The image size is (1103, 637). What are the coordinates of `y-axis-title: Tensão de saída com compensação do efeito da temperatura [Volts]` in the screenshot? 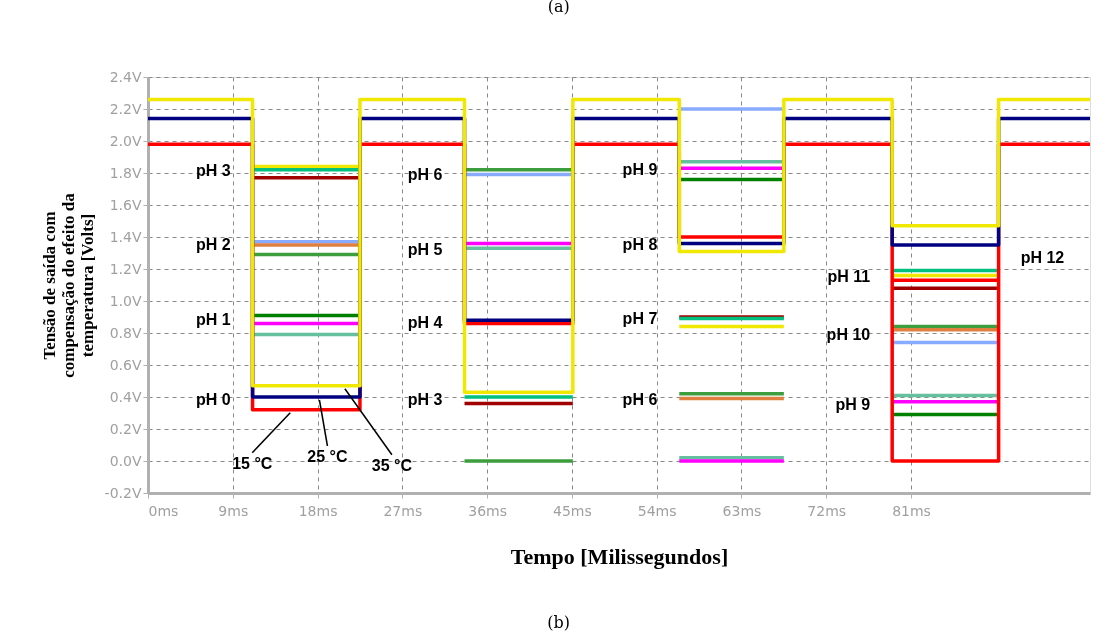 It's located at (68, 285).